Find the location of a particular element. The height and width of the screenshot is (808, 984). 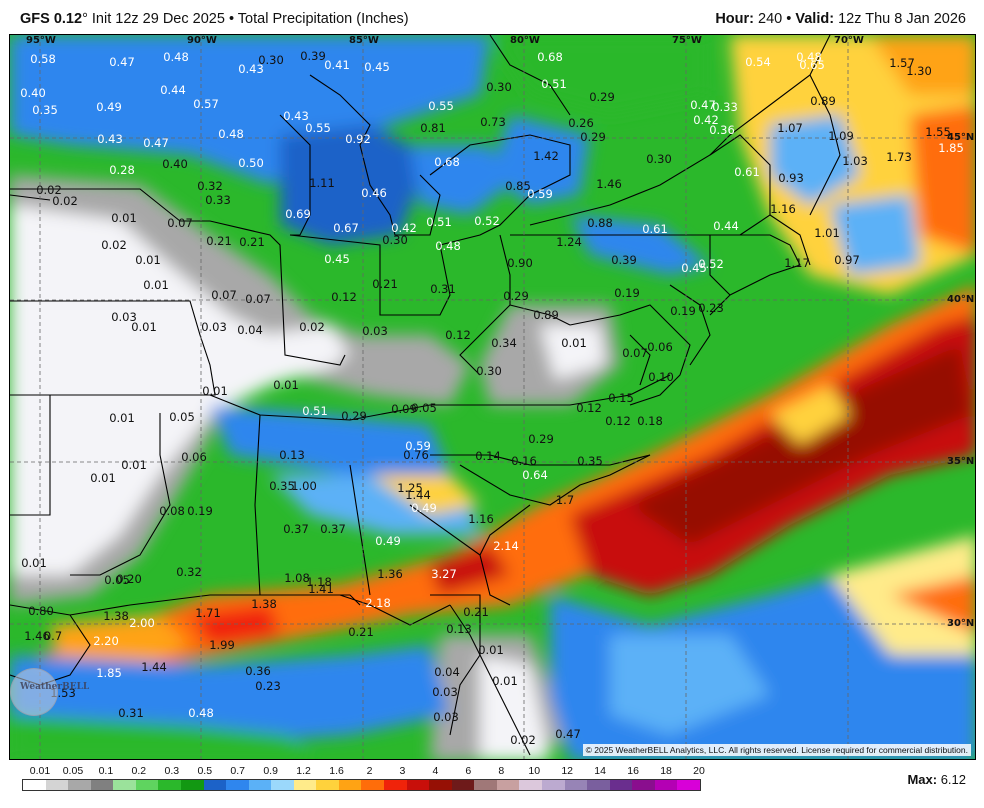

precip-value-label: 1.24 is located at coordinates (569, 242).